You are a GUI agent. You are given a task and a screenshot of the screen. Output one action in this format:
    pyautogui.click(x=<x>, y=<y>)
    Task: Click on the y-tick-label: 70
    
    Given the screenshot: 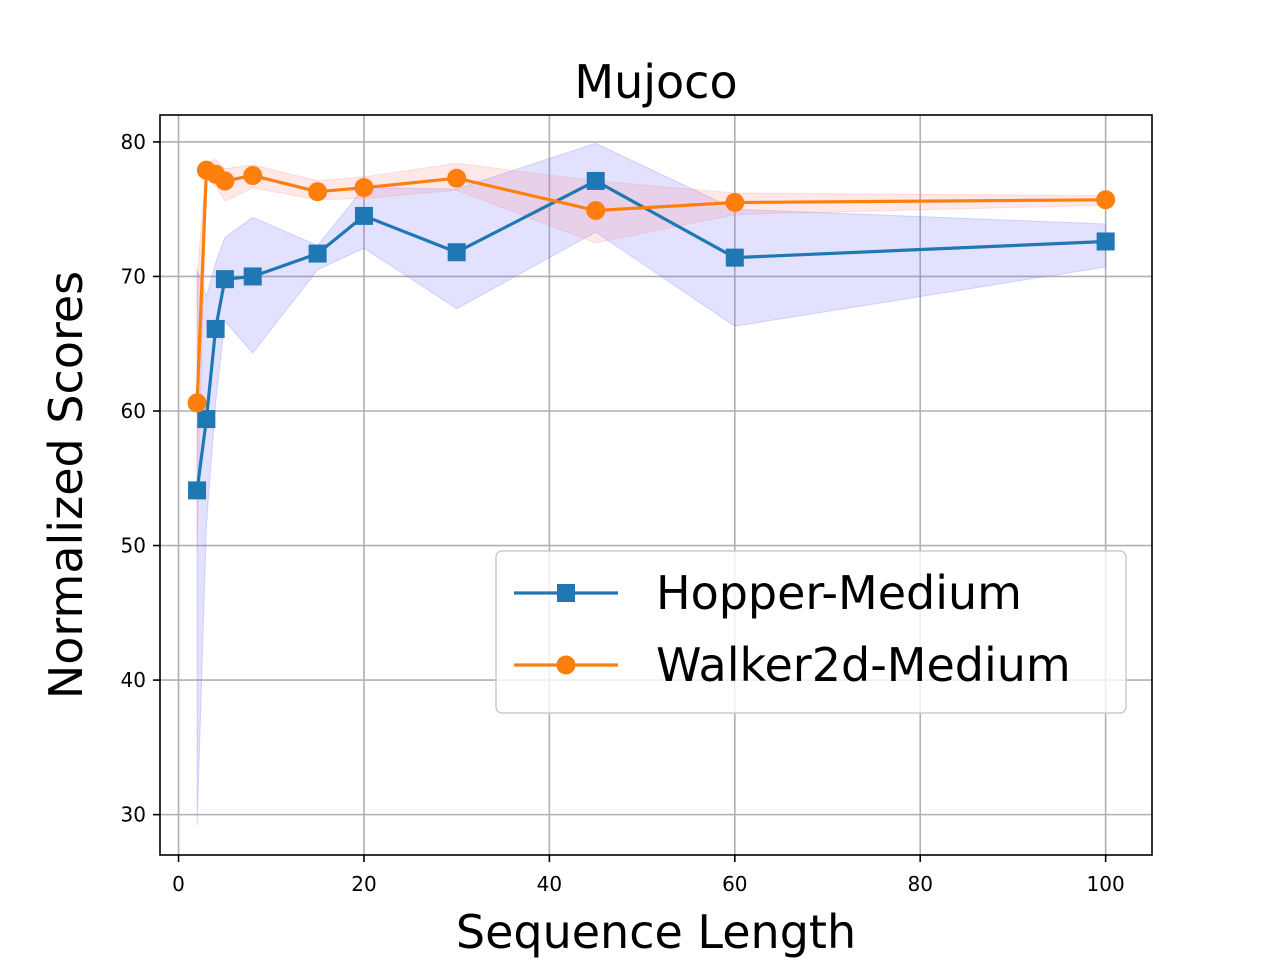 What is the action you would take?
    pyautogui.click(x=133, y=276)
    